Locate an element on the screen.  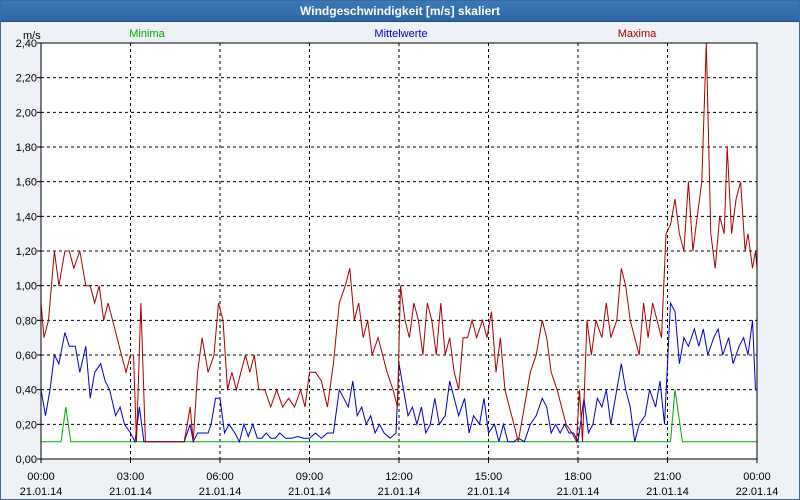
x-tick-time: 21:00 is located at coordinates (668, 477).